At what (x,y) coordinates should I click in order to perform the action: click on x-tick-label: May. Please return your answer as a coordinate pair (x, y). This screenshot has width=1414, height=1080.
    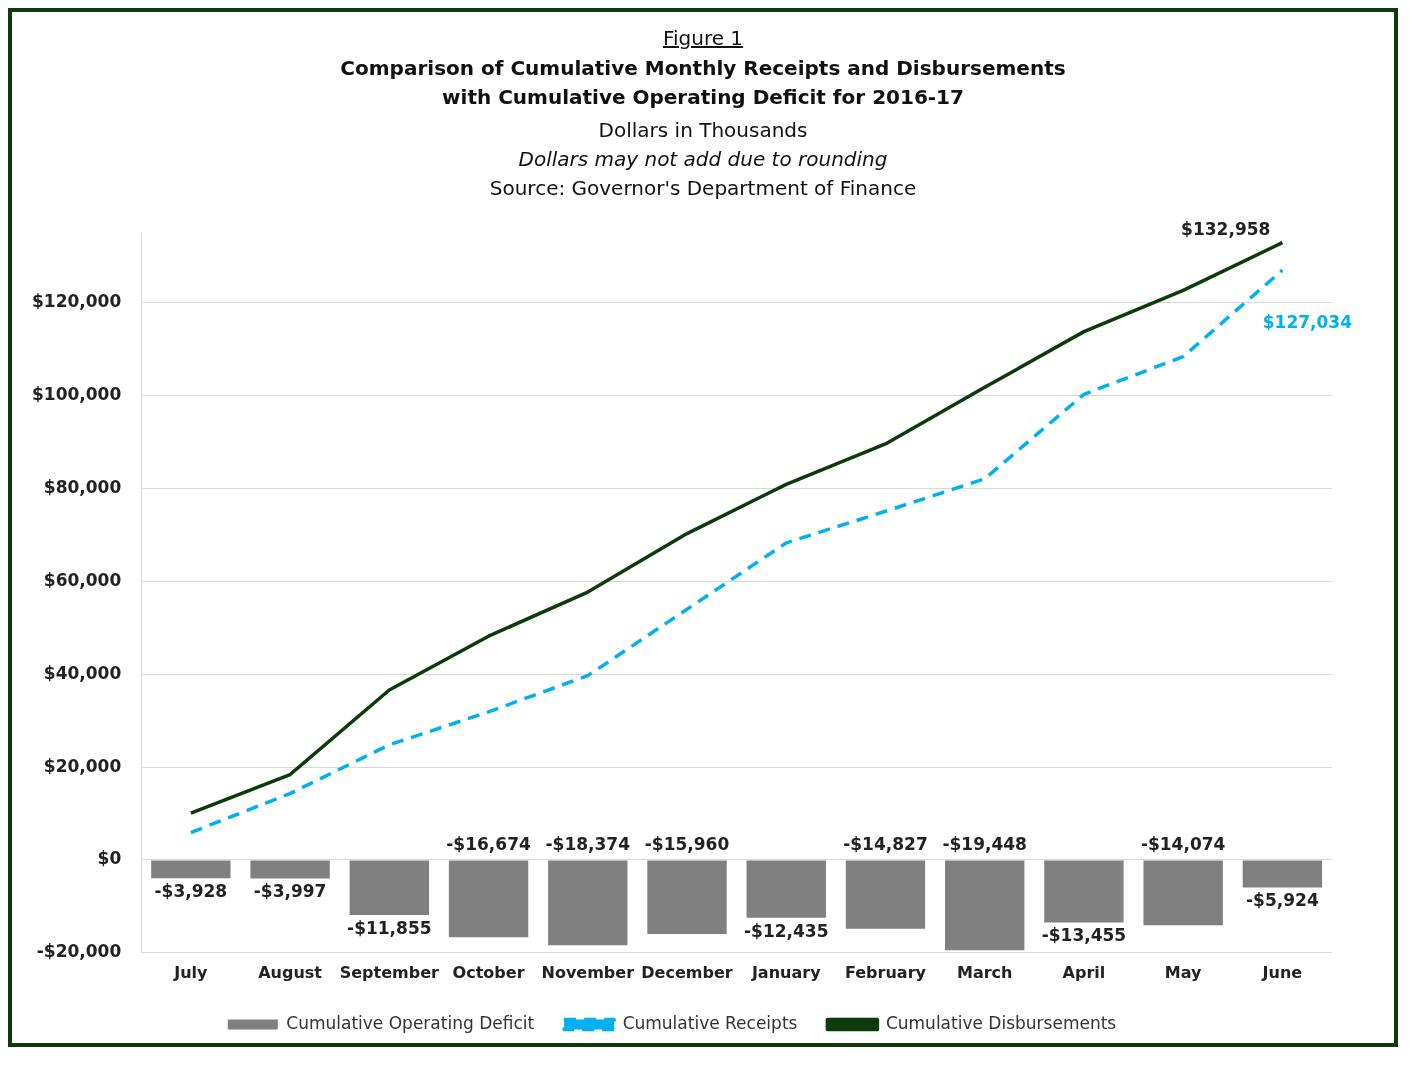
    Looking at the image, I should click on (1183, 972).